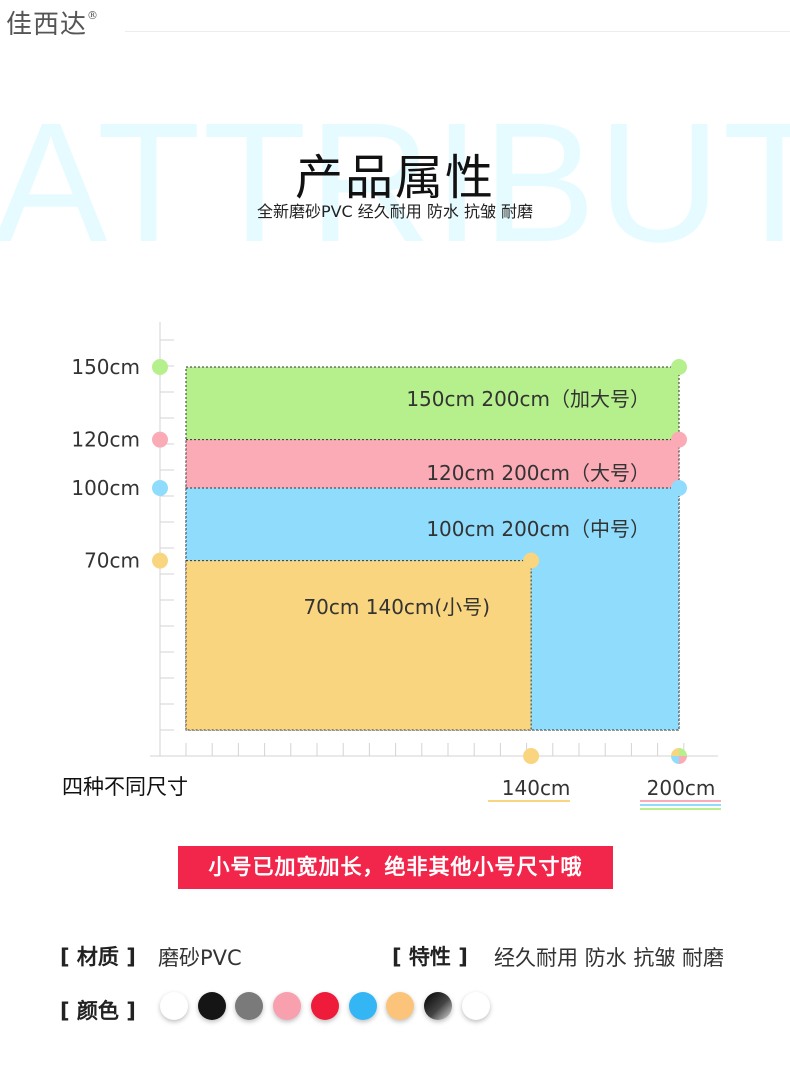 Image resolution: width=790 pixels, height=1066 pixels. What do you see at coordinates (200, 958) in the screenshot?
I see `material-value: 磨砂PVC` at bounding box center [200, 958].